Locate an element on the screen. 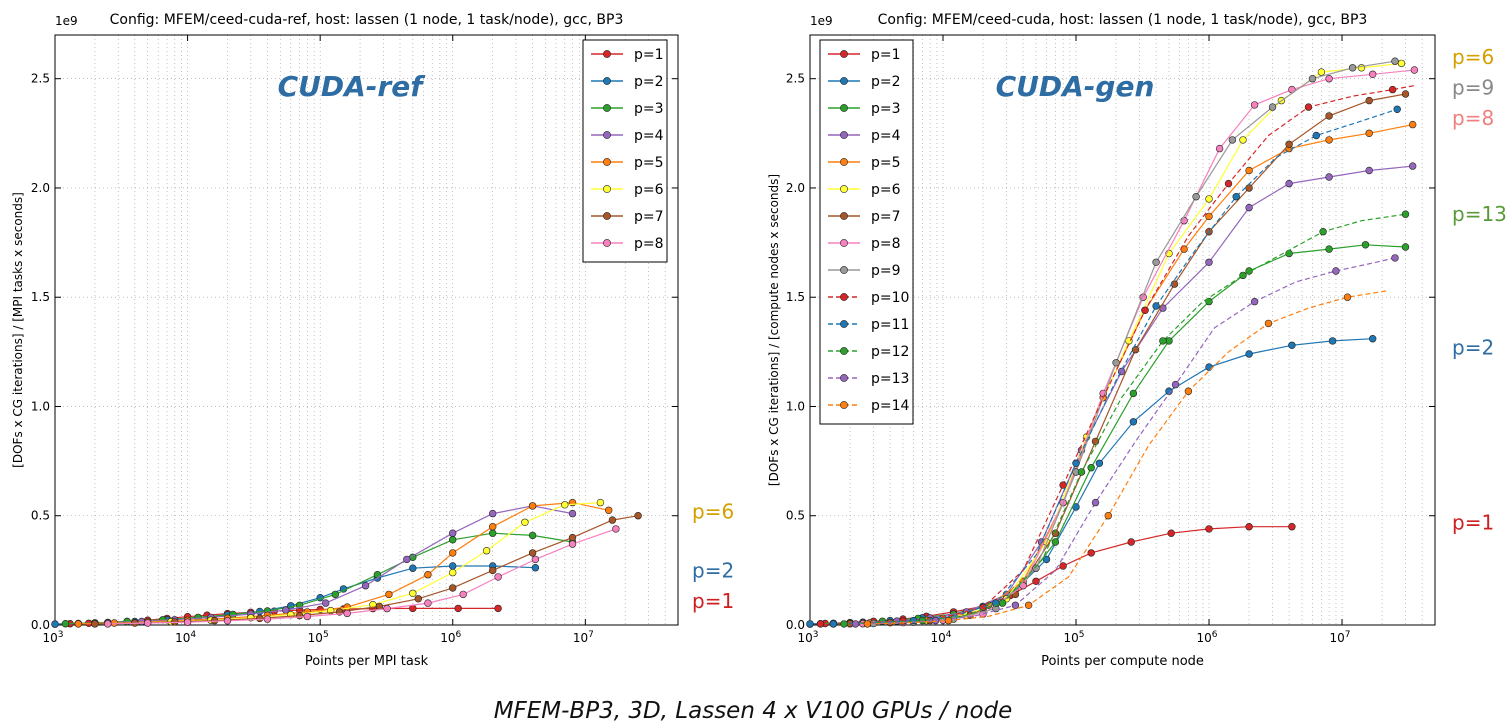 This screenshot has width=1506, height=728. side-label: p=9 is located at coordinates (1473, 87).